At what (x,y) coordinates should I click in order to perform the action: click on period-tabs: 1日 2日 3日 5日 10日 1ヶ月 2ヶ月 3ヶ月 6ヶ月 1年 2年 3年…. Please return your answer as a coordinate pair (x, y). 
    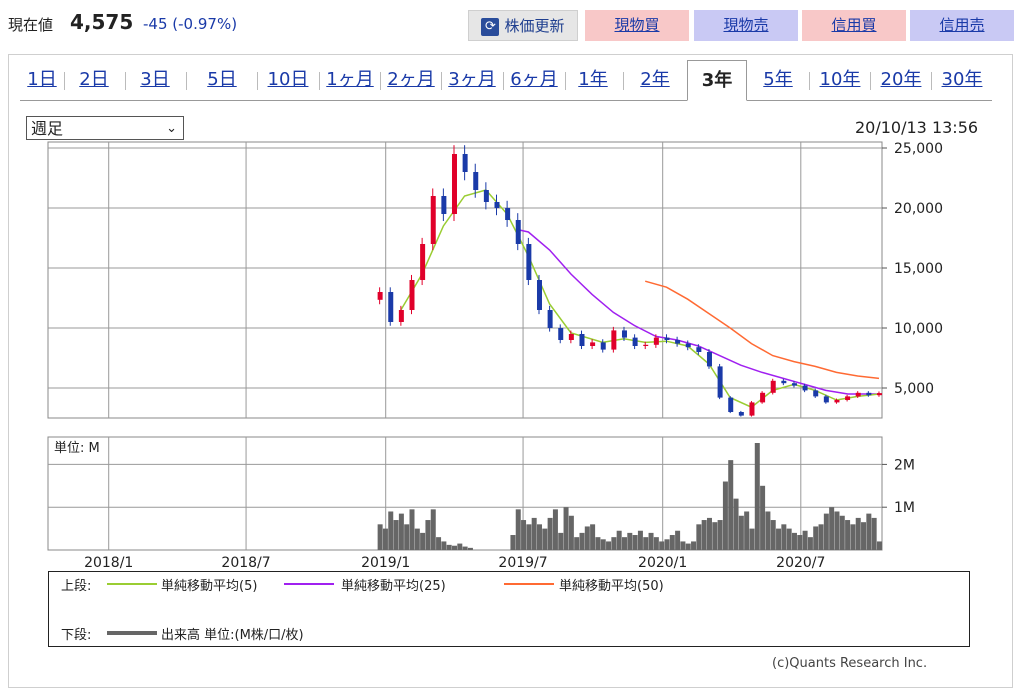
    Looking at the image, I should click on (506, 80).